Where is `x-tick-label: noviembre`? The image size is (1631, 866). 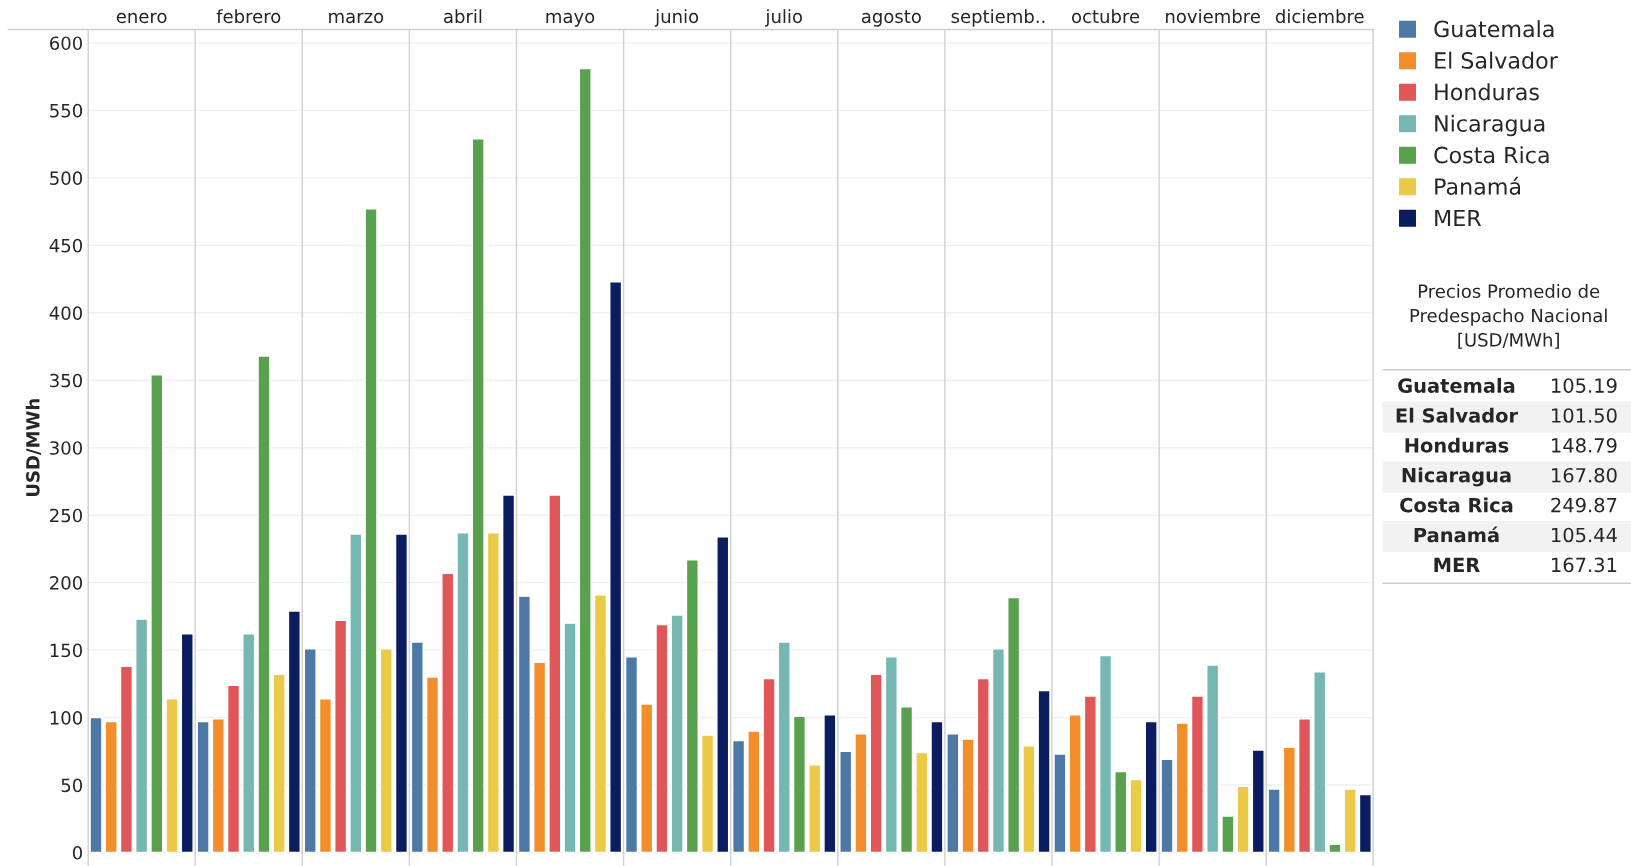
x-tick-label: noviembre is located at coordinates (1213, 16).